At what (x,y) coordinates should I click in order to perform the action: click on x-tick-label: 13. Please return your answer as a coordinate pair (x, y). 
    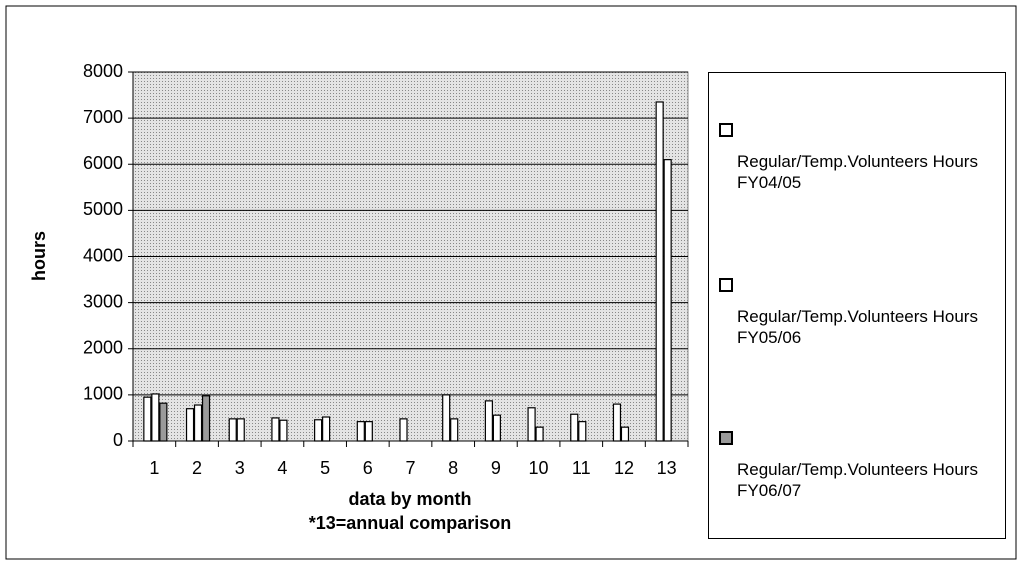
    Looking at the image, I should click on (667, 468).